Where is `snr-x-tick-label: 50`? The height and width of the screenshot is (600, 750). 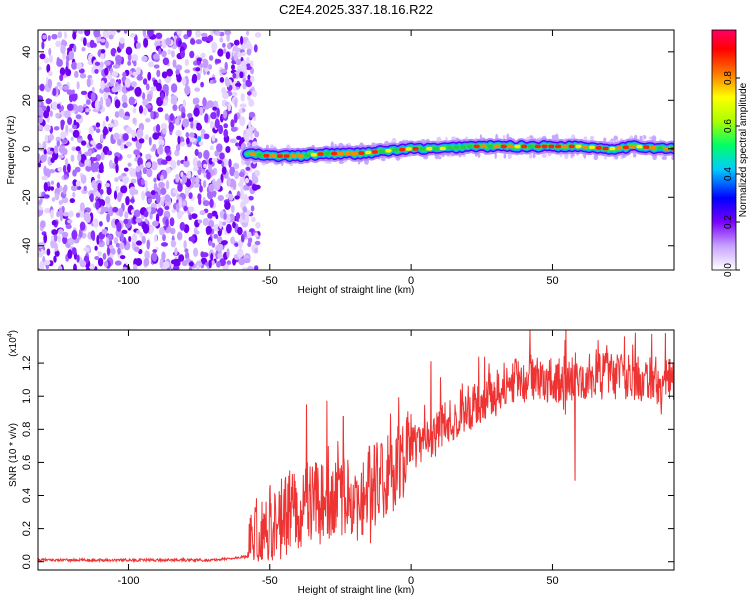
snr-x-tick-label: 50 is located at coordinates (552, 581).